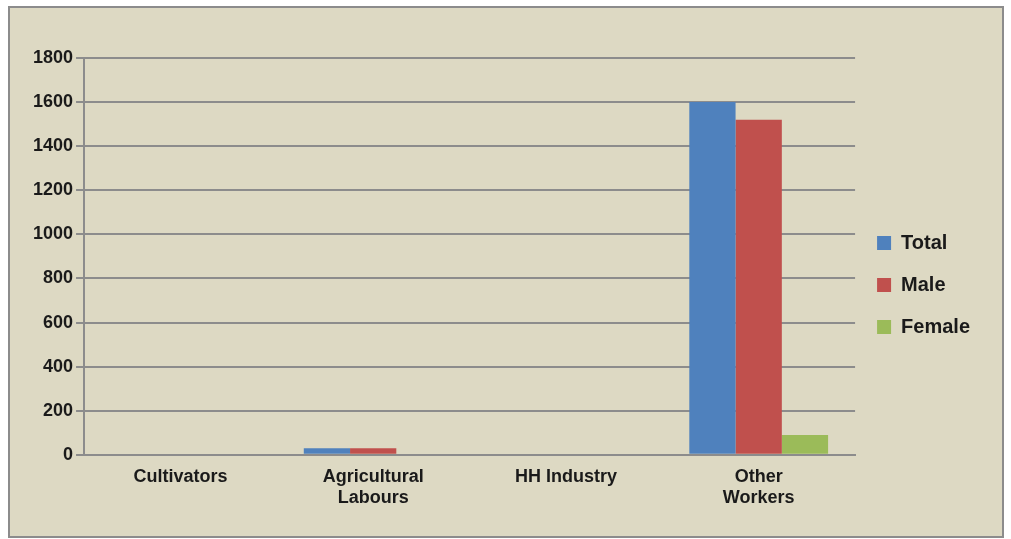 This screenshot has height=539, width=1011. I want to click on x-tick-label: HH Industry, so click(565, 475).